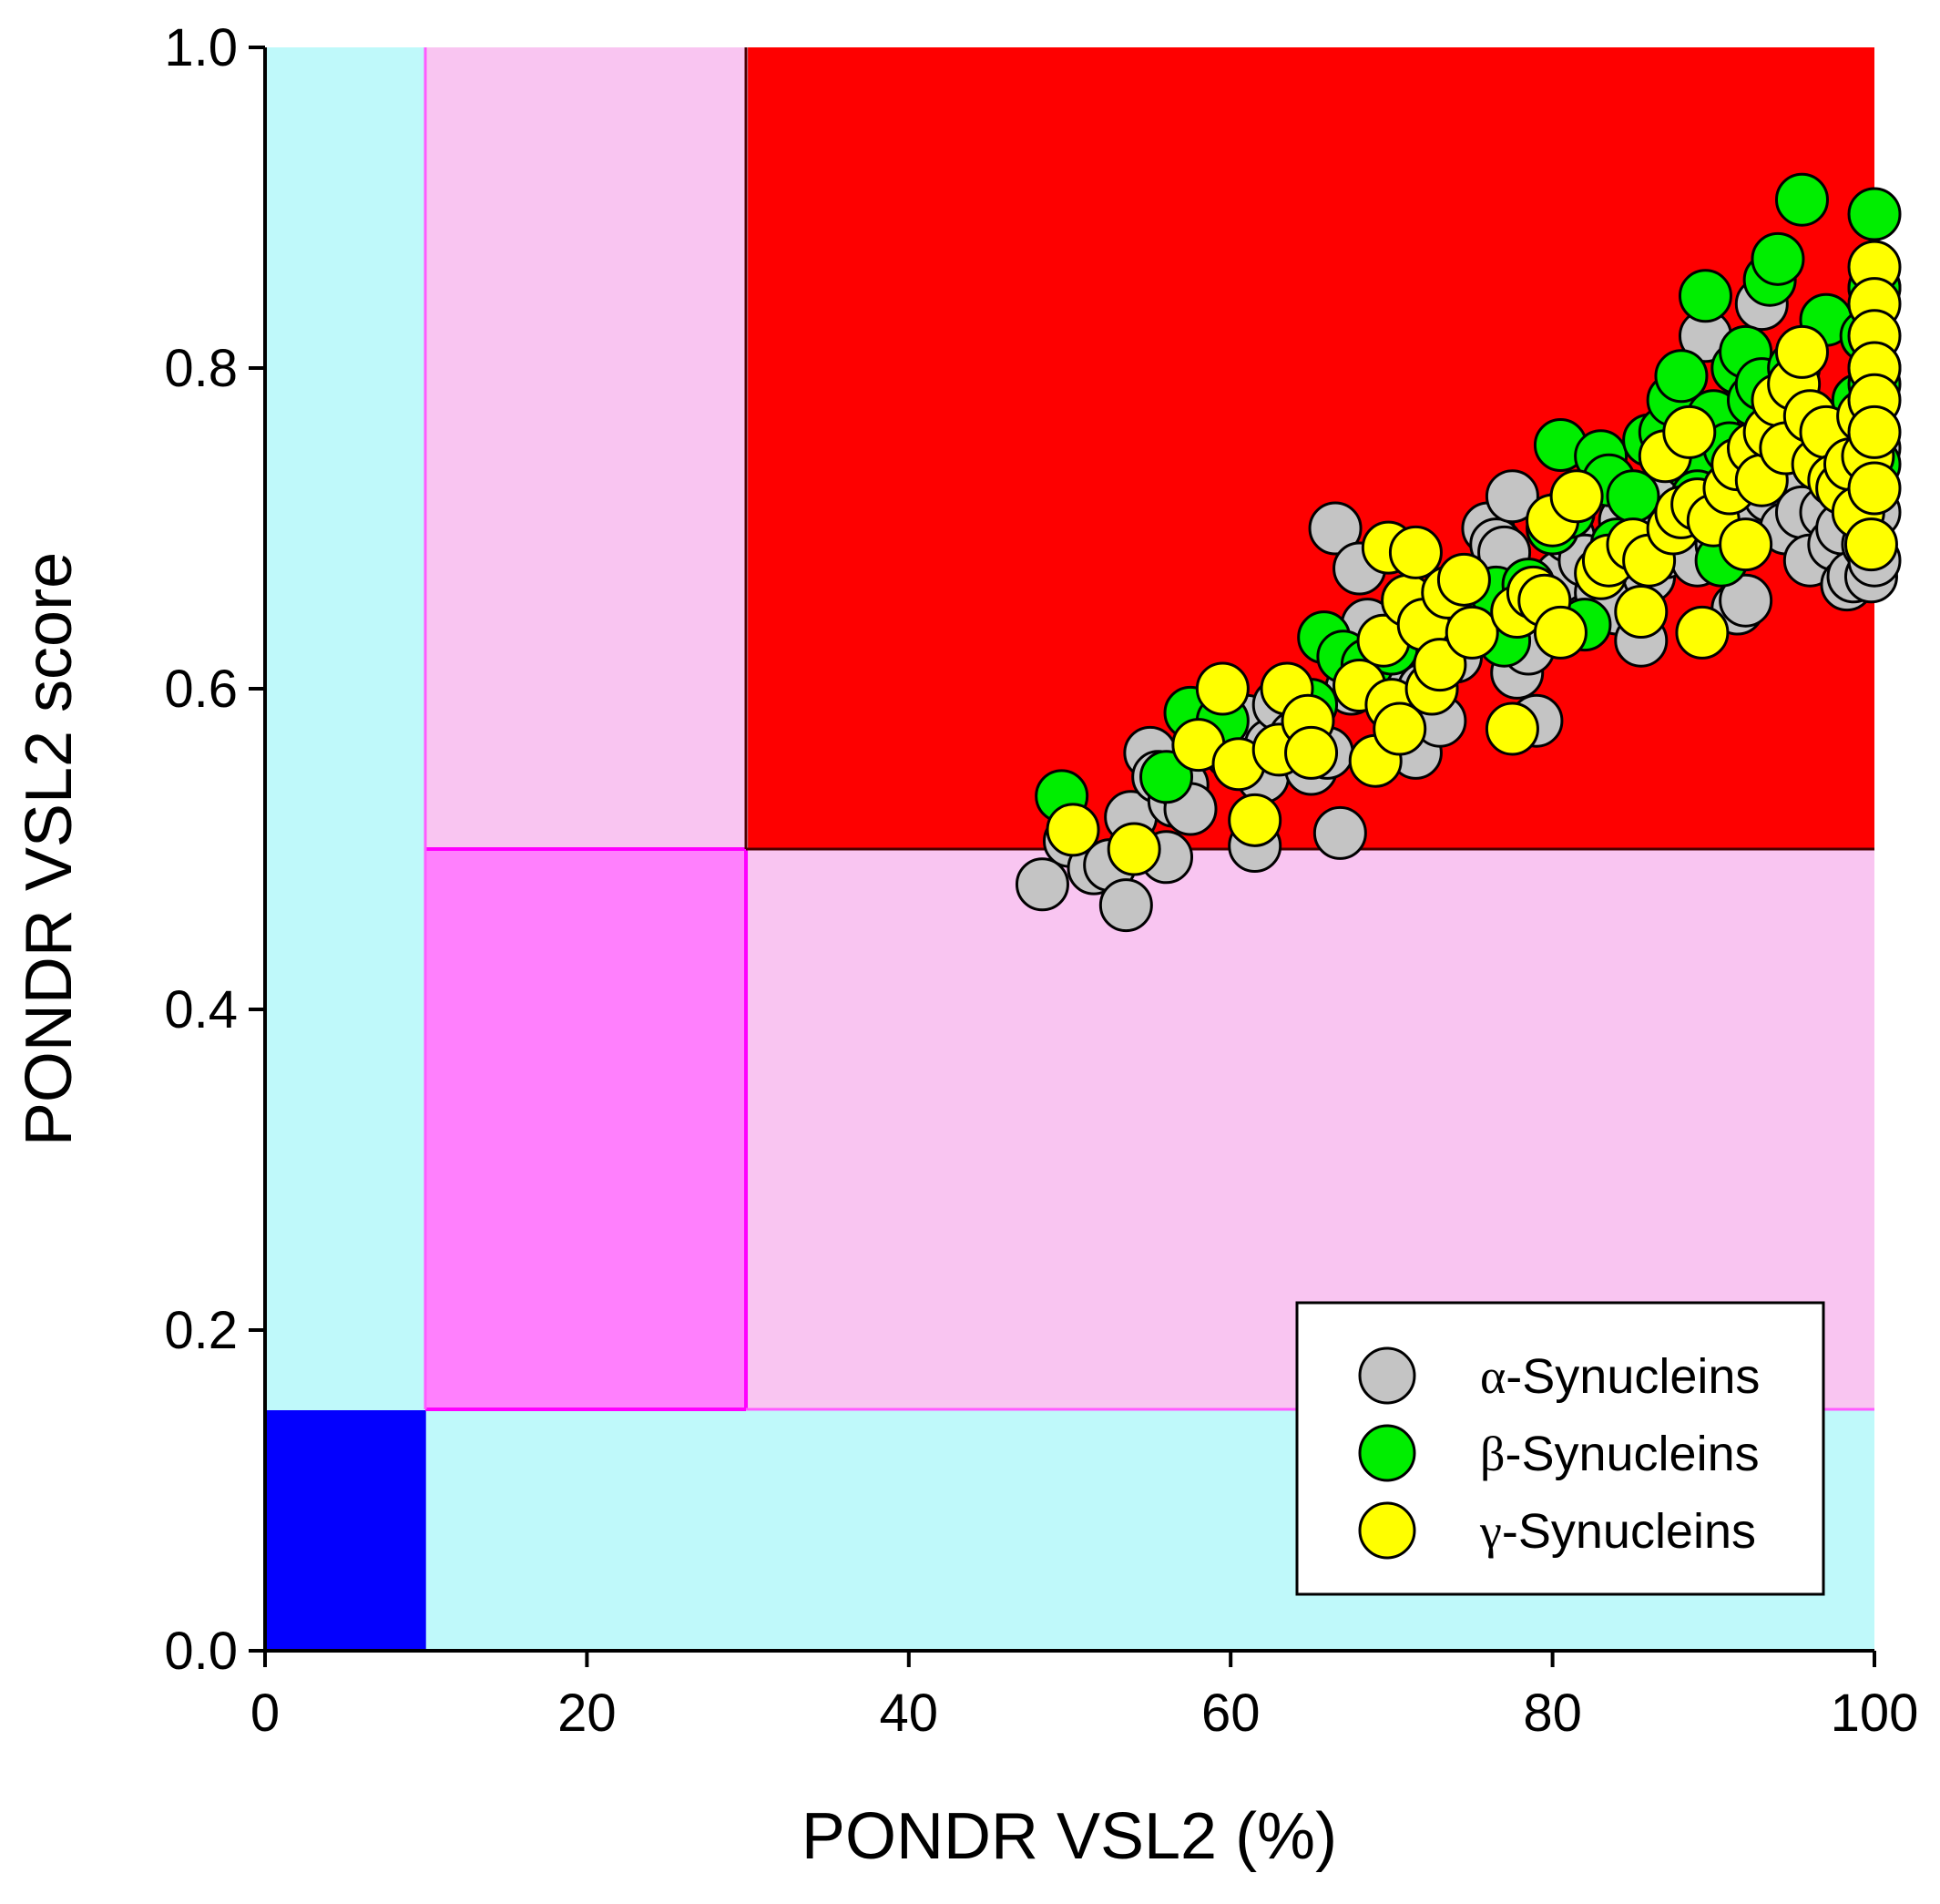 This screenshot has width=1940, height=1904. I want to click on y-tick-label: 0.6, so click(201, 690).